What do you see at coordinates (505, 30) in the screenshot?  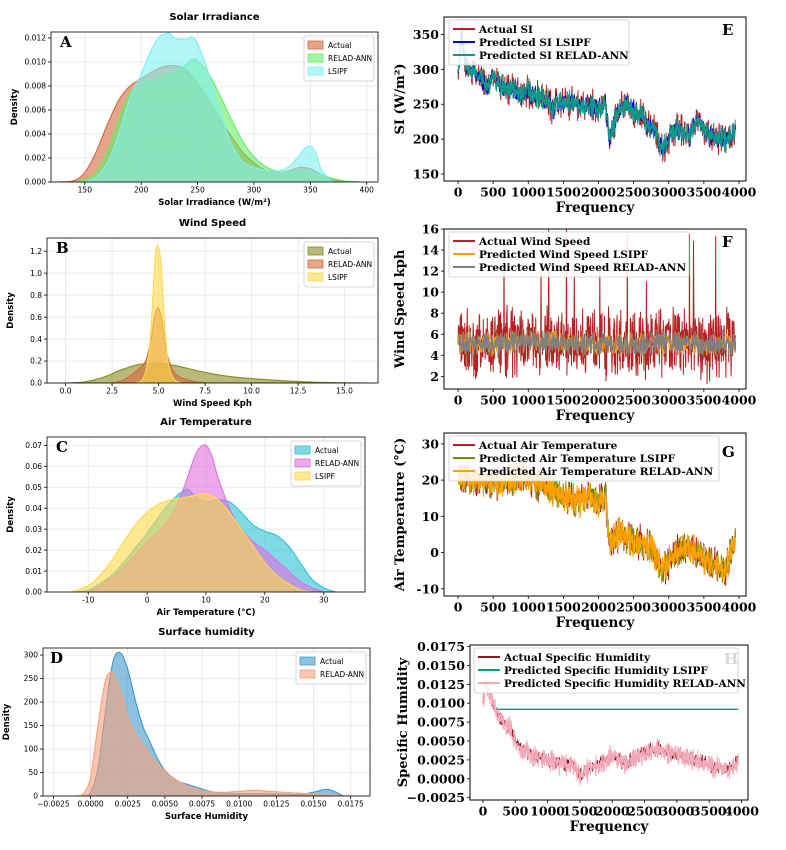 I see `legend-label: Actual SI` at bounding box center [505, 30].